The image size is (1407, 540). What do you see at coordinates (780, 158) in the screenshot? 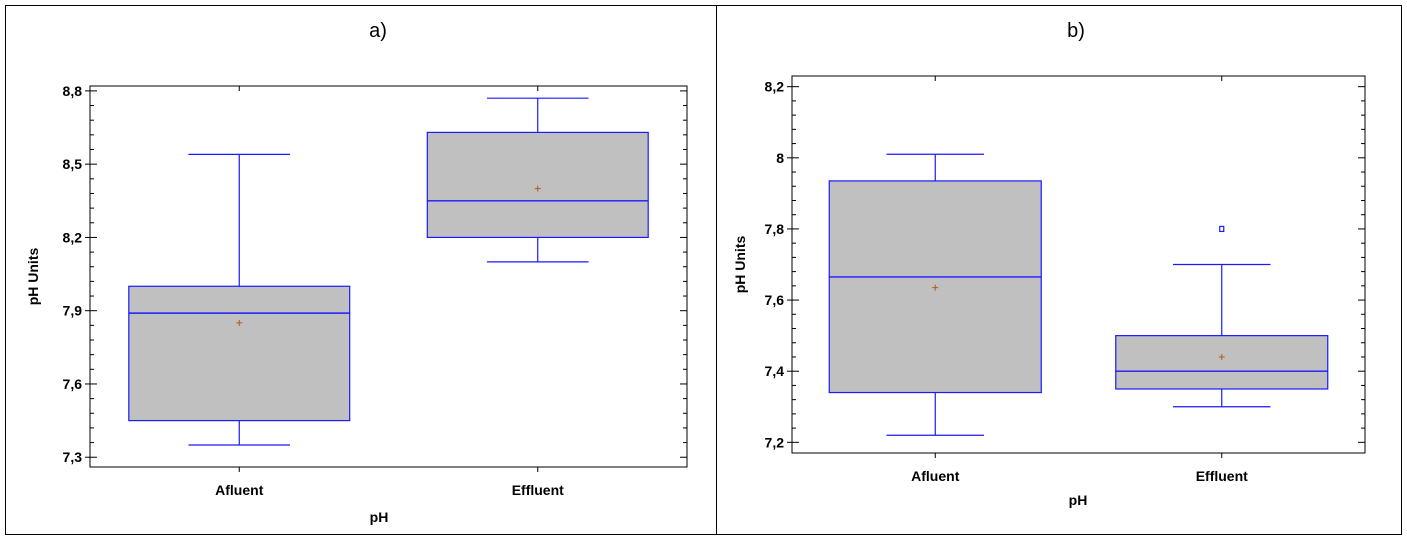
I see `panel-b-y-tick-label: 8` at bounding box center [780, 158].